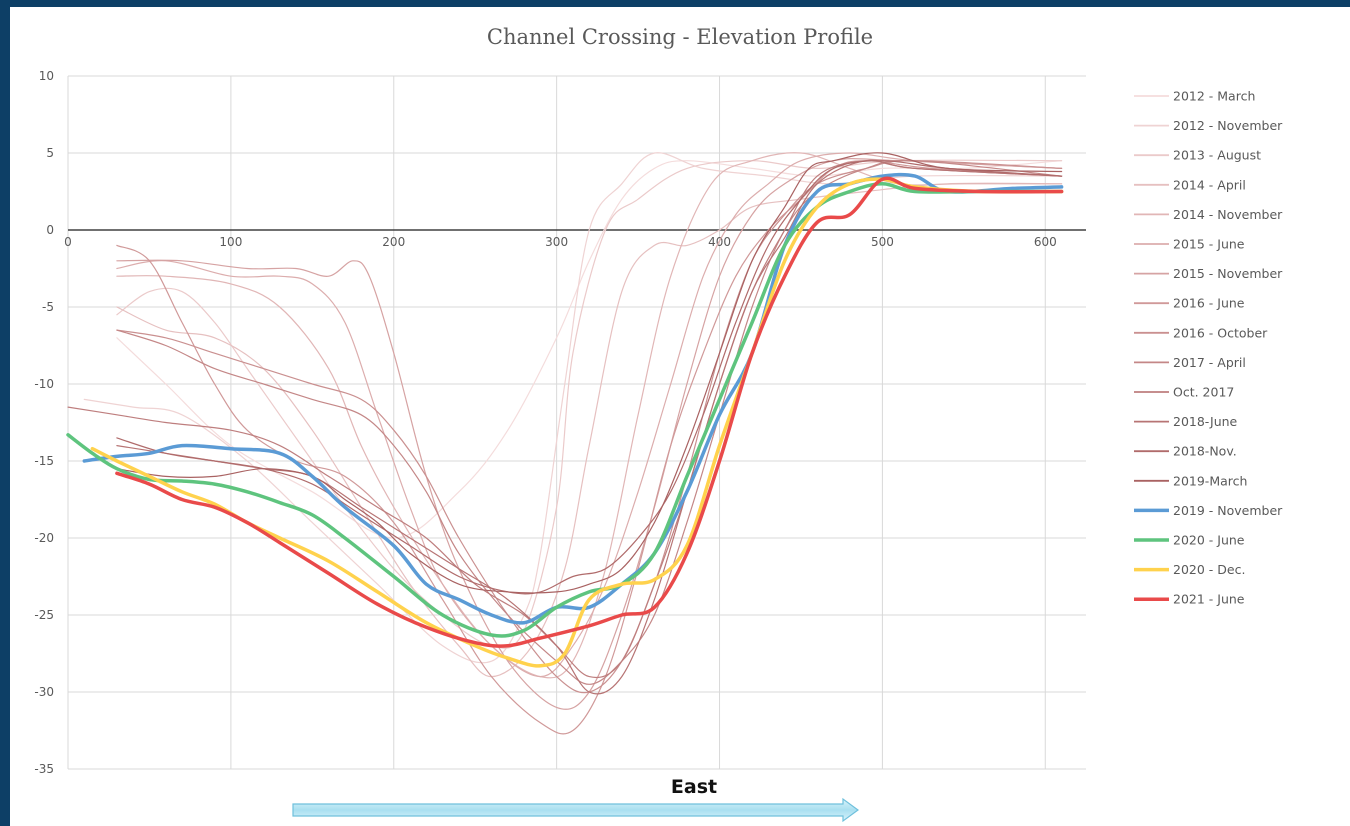 This screenshot has width=1350, height=826. Describe the element at coordinates (1209, 184) in the screenshot. I see `legend-label: 2014 - April` at that location.